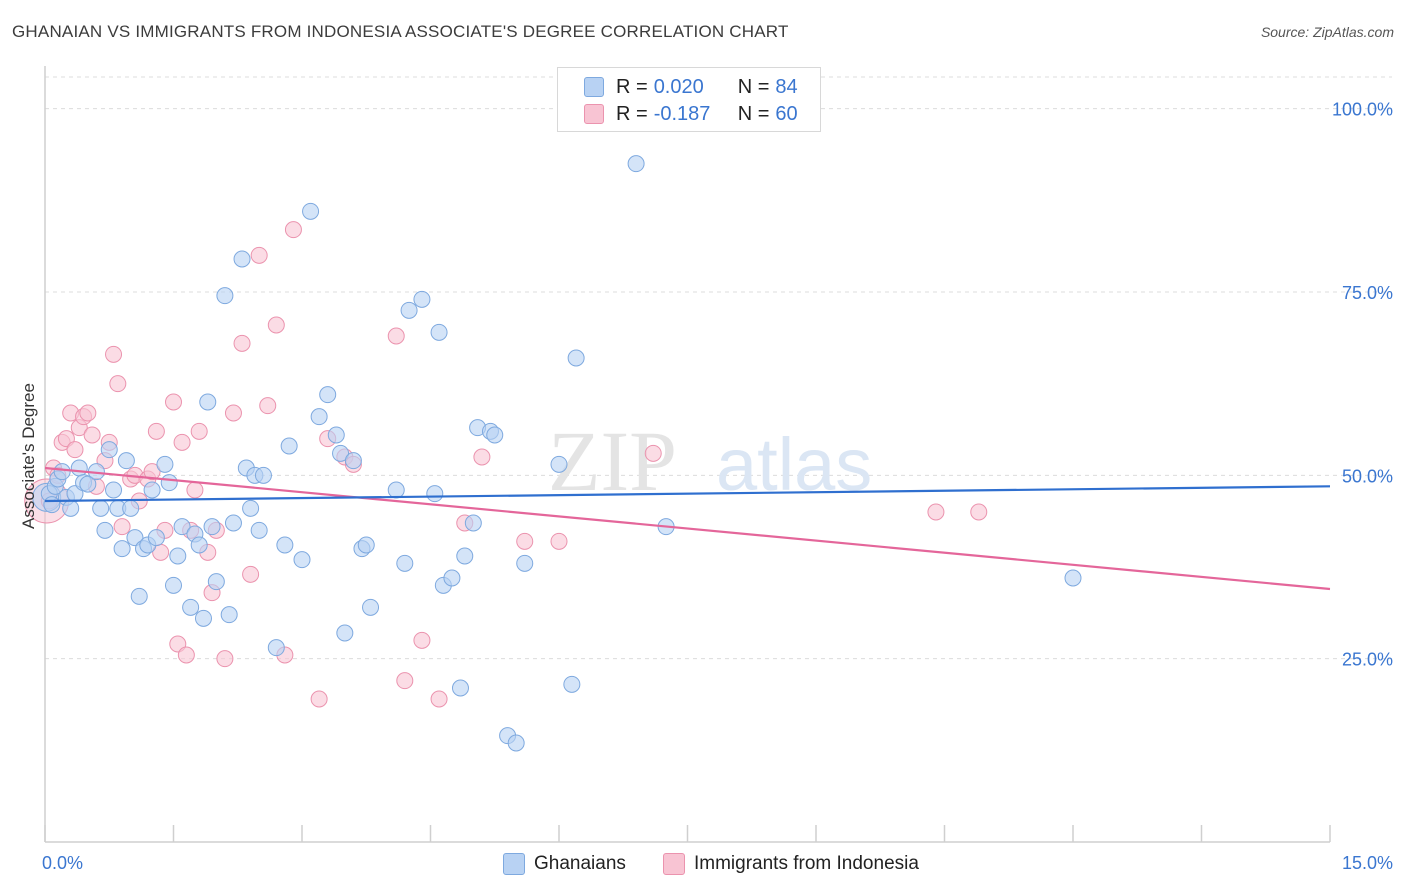 Image resolution: width=1406 pixels, height=892 pixels. What do you see at coordinates (806, 863) in the screenshot?
I see `bottom-legend-label-indonesia: Immigrants from Indonesia` at bounding box center [806, 863].